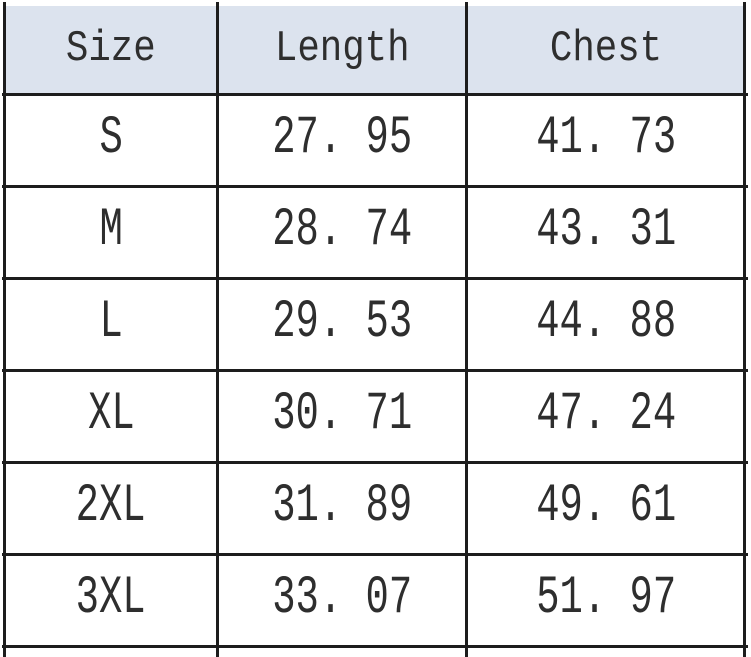 The height and width of the screenshot is (657, 751). I want to click on column-header-label: Length, so click(342, 48).